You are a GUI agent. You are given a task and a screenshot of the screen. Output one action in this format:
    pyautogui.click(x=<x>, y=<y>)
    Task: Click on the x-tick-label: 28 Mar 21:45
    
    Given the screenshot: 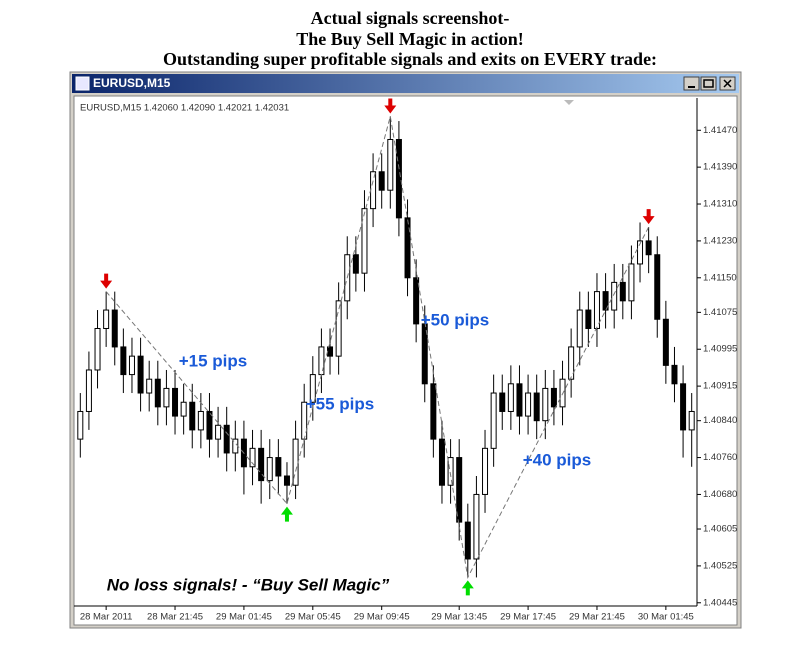 What is the action you would take?
    pyautogui.click(x=175, y=617)
    